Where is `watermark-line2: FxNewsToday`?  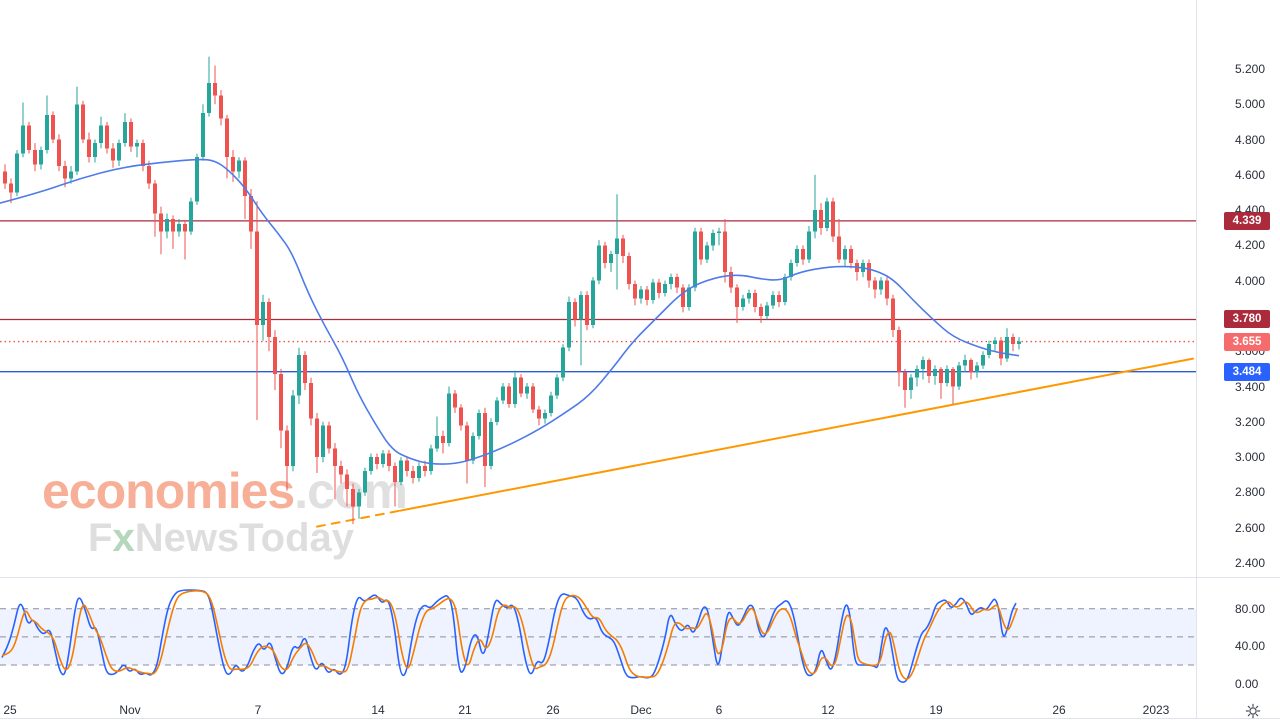 watermark-line2: FxNewsToday is located at coordinates (247, 538).